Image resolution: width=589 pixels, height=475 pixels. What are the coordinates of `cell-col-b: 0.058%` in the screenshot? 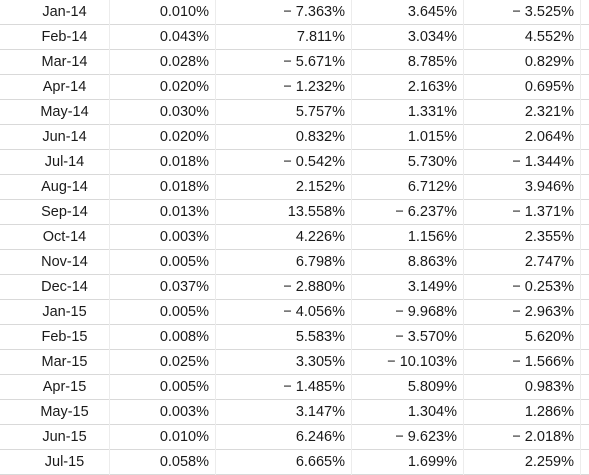 It's located at (163, 462).